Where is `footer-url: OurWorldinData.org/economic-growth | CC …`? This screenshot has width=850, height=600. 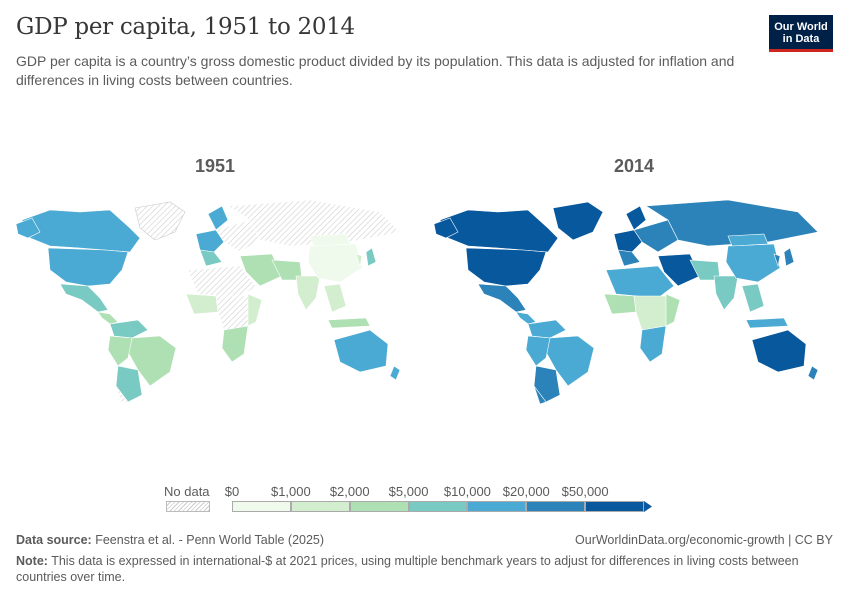
footer-url: OurWorldinData.org/economic-growth | CC … is located at coordinates (704, 540).